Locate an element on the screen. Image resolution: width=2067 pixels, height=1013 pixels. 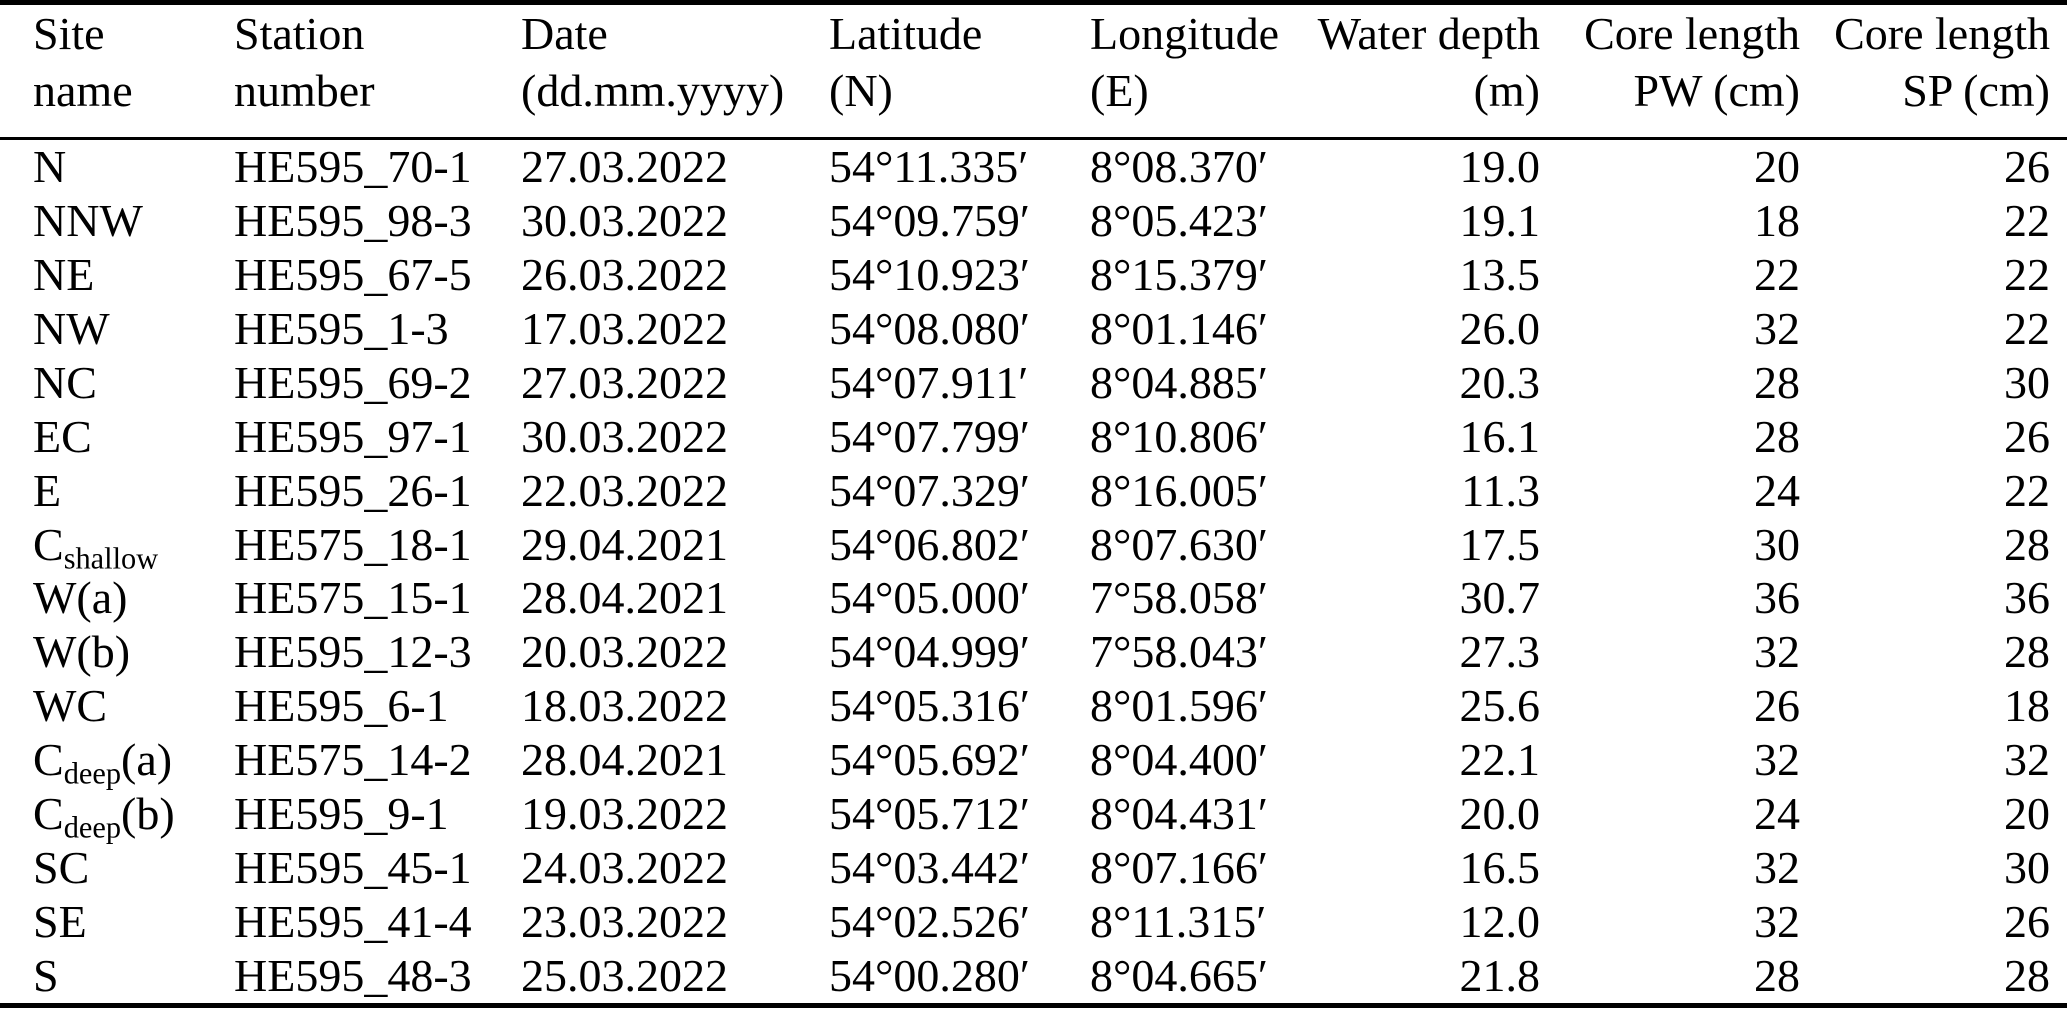
column-header-line: name is located at coordinates (83, 90).